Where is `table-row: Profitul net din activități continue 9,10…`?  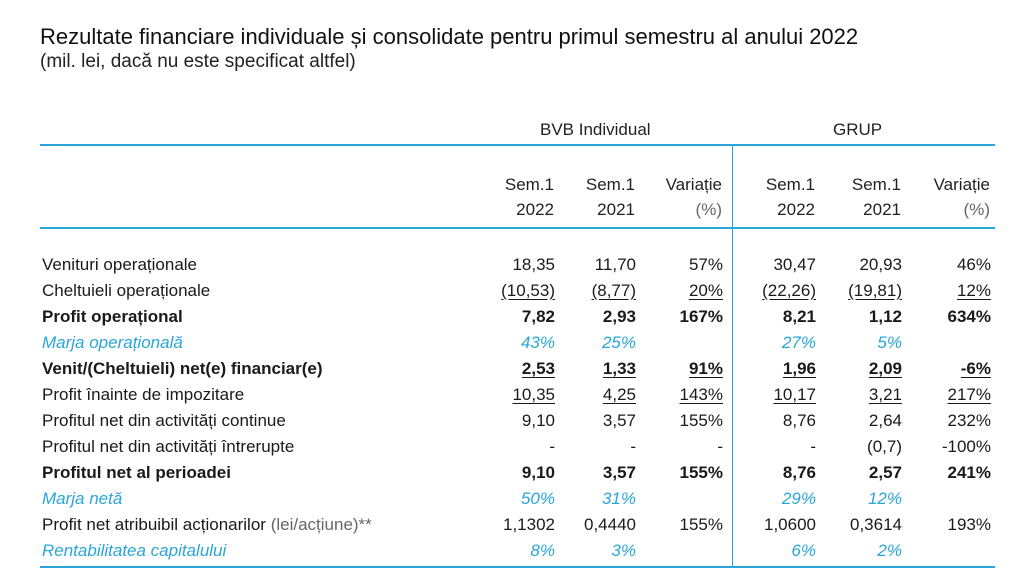 table-row: Profitul net din activități continue 9,10… is located at coordinates (517, 421).